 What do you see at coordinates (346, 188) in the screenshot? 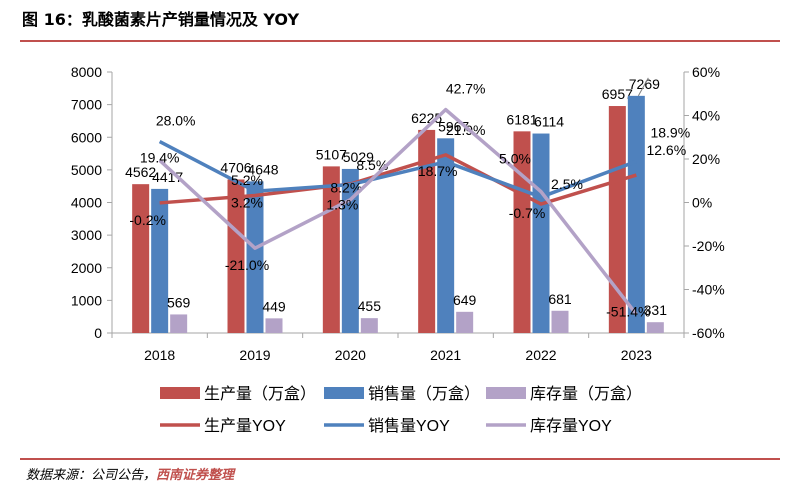
I see `line-data-label: 8.2%` at bounding box center [346, 188].